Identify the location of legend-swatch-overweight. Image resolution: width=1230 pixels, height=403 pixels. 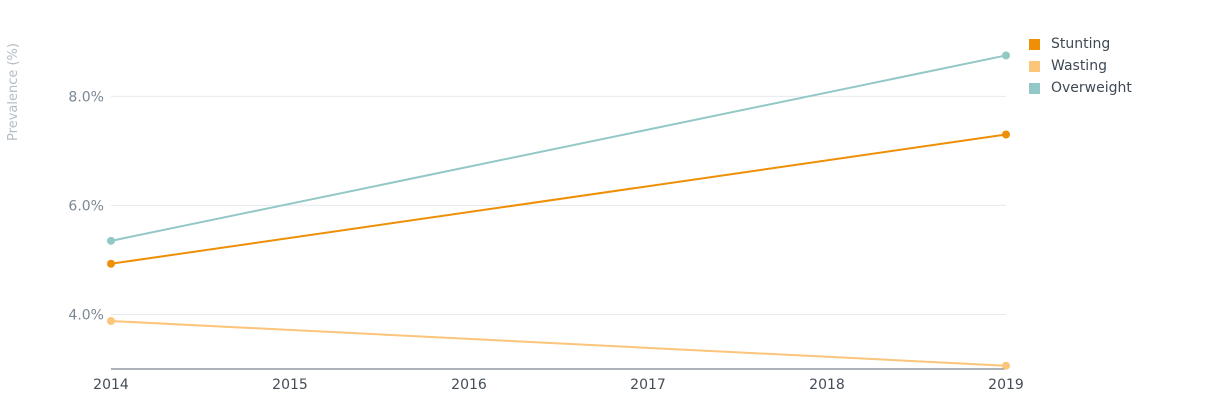
(1034, 88).